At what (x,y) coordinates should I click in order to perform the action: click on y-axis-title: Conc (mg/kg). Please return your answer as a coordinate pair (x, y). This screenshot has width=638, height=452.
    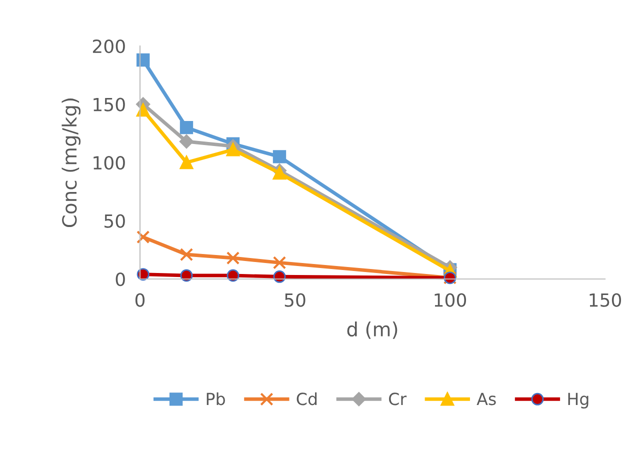
    Looking at the image, I should click on (71, 163).